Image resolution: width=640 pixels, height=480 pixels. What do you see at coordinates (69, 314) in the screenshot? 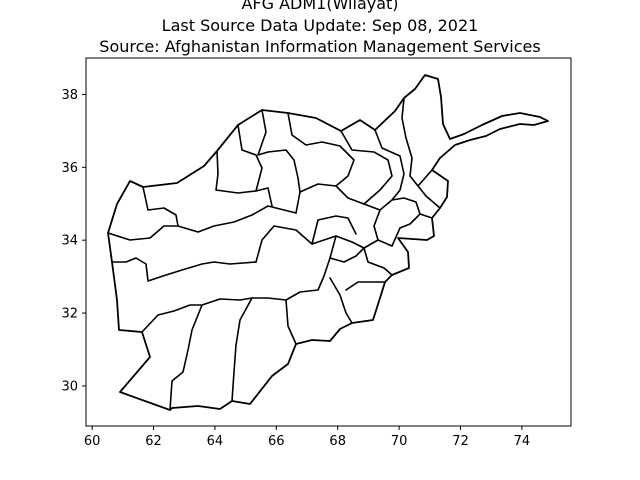
I see `y-tick-label: 32` at bounding box center [69, 314].